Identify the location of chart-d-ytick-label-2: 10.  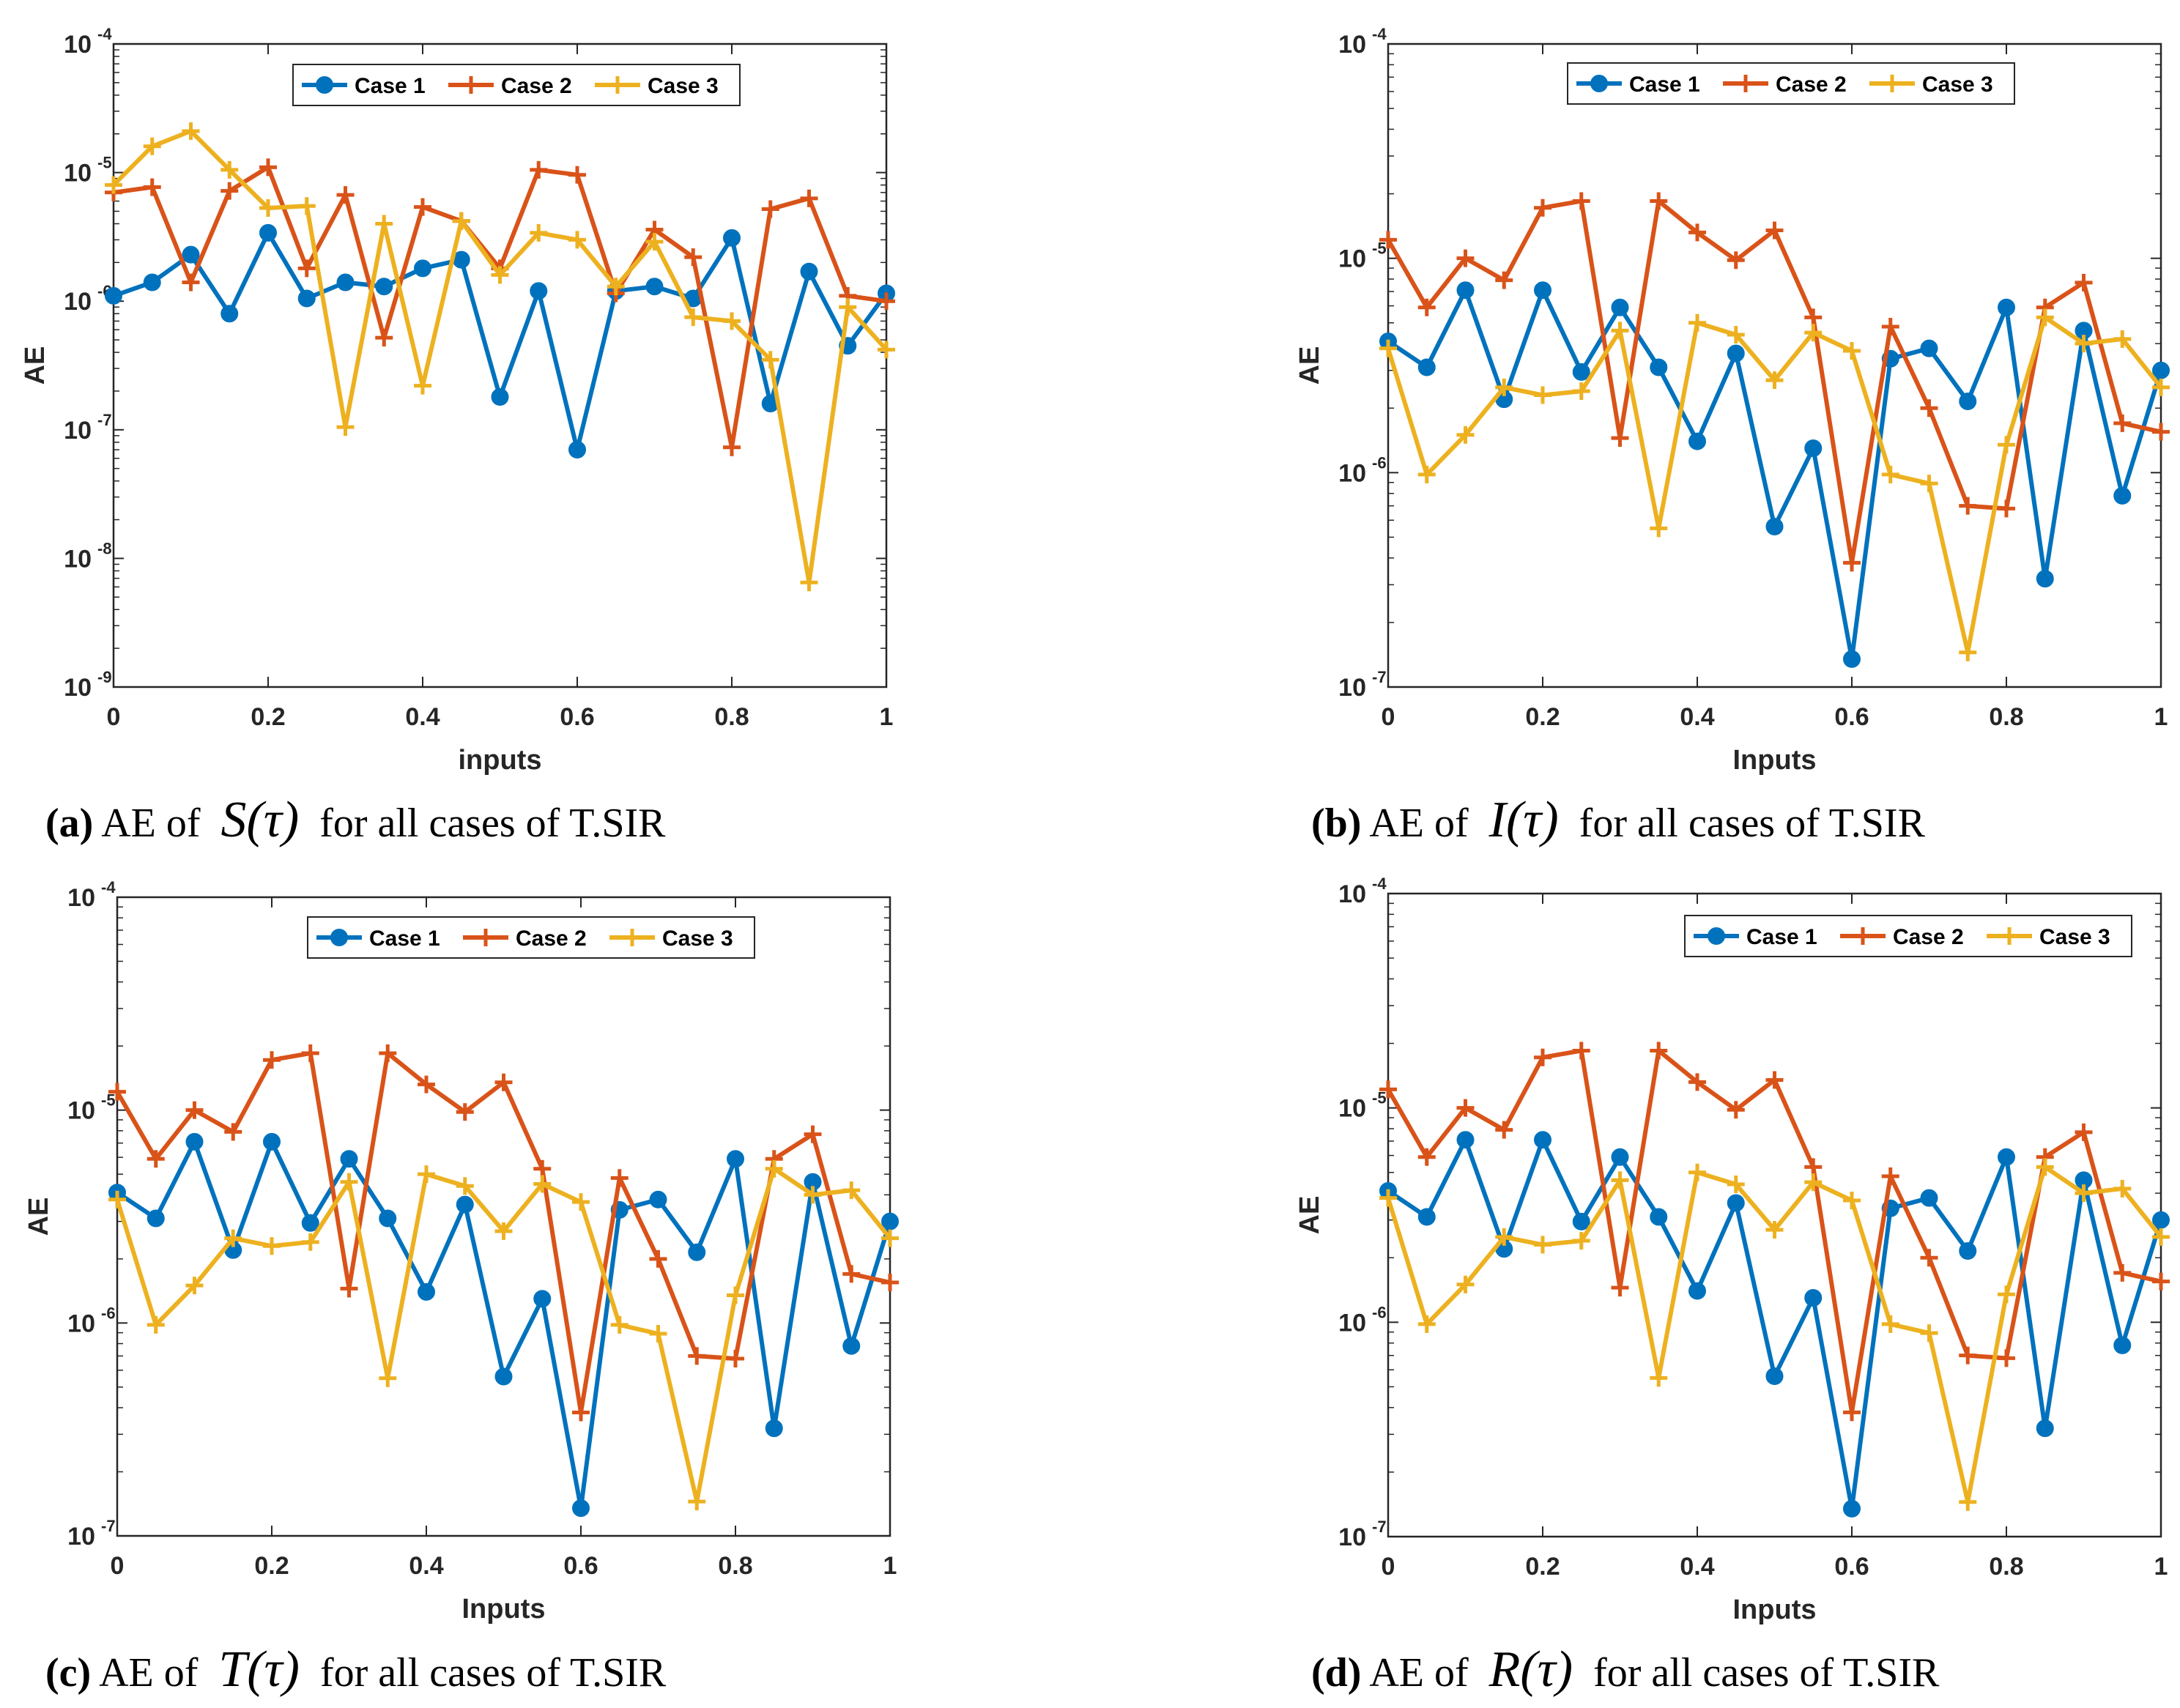
(1352, 1109).